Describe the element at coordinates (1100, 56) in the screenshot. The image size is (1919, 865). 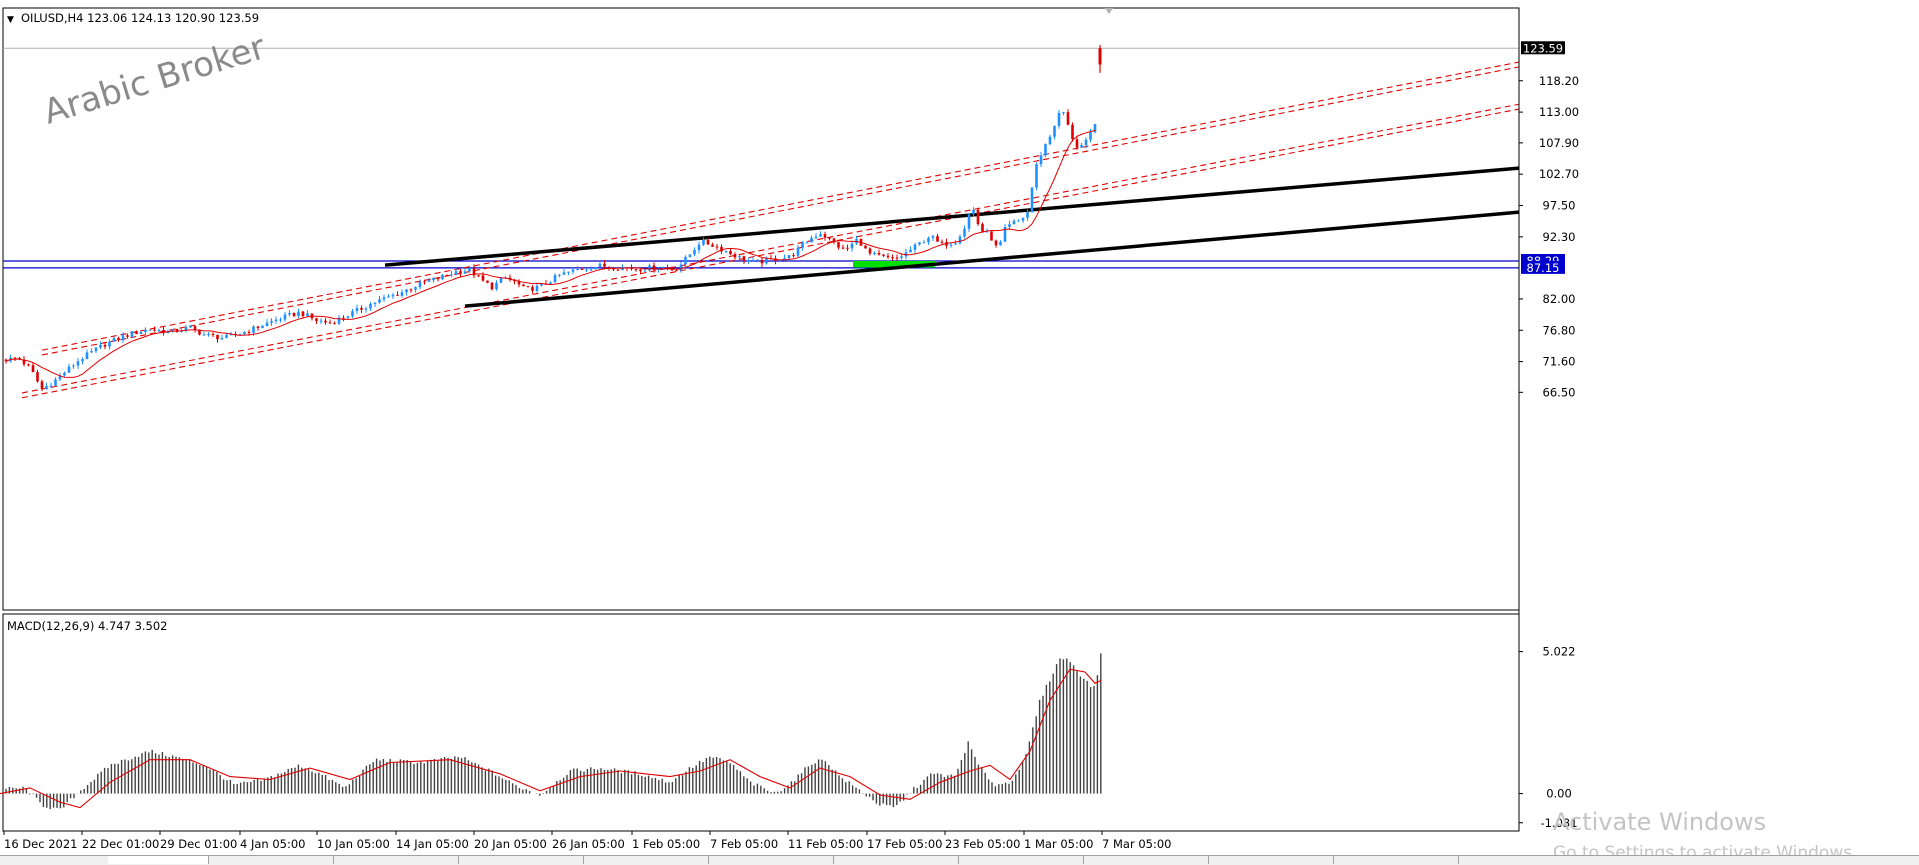
I see `last-candle-body` at that location.